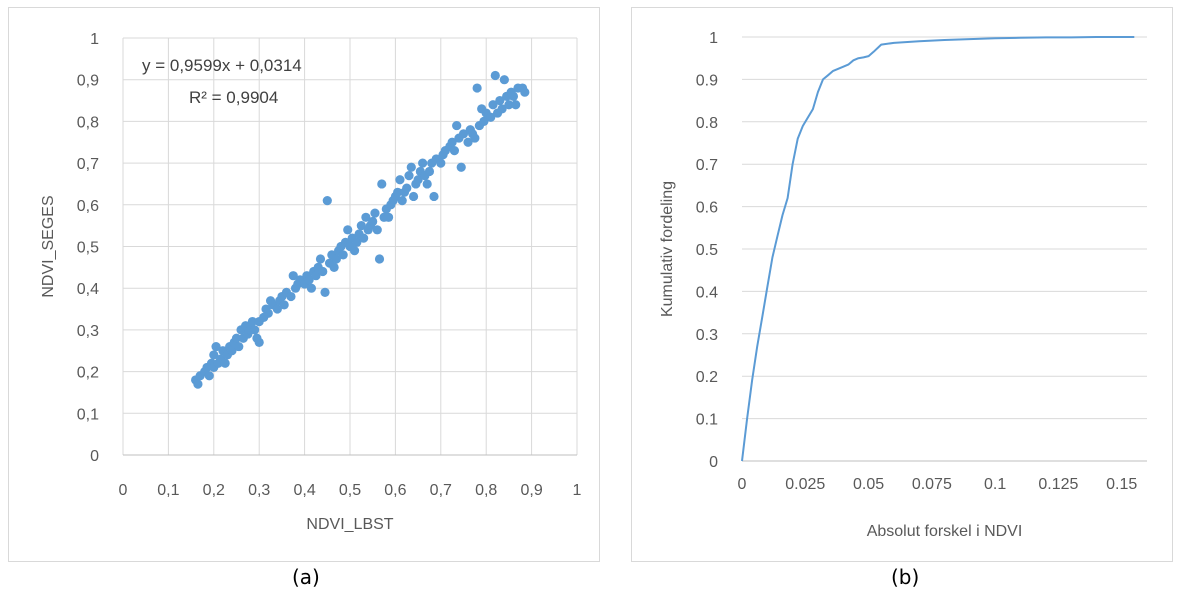 The width and height of the screenshot is (1181, 591). I want to click on x-tick-label: 0,5, so click(350, 490).